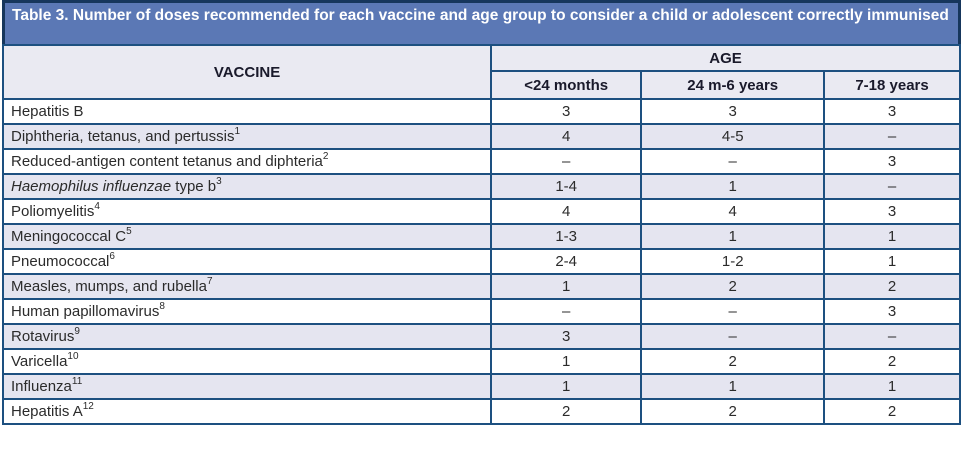 Image resolution: width=963 pixels, height=461 pixels. I want to click on vaccine-name-text: Poliomyelitis, so click(53, 211).